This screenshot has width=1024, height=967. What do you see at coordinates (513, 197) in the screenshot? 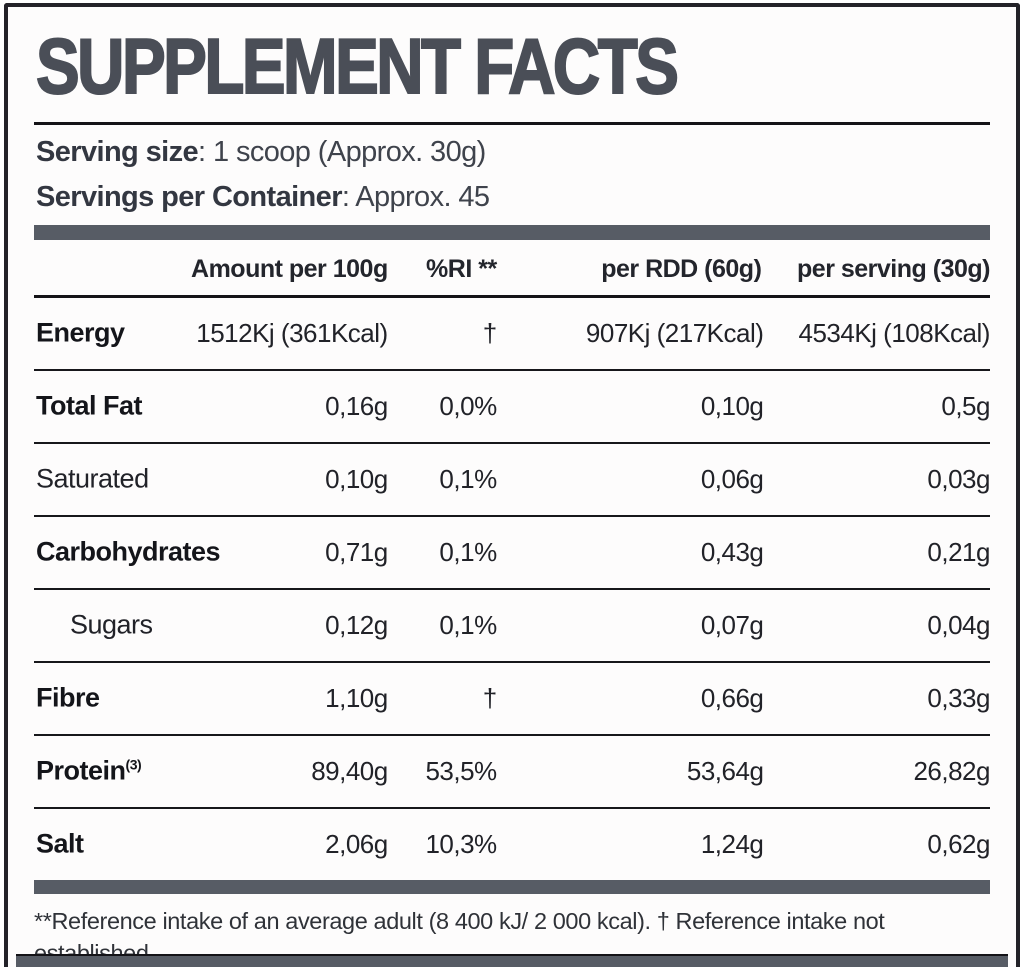
I see `servings-per-container-line: Servings per Container: Approx. 45` at bounding box center [513, 197].